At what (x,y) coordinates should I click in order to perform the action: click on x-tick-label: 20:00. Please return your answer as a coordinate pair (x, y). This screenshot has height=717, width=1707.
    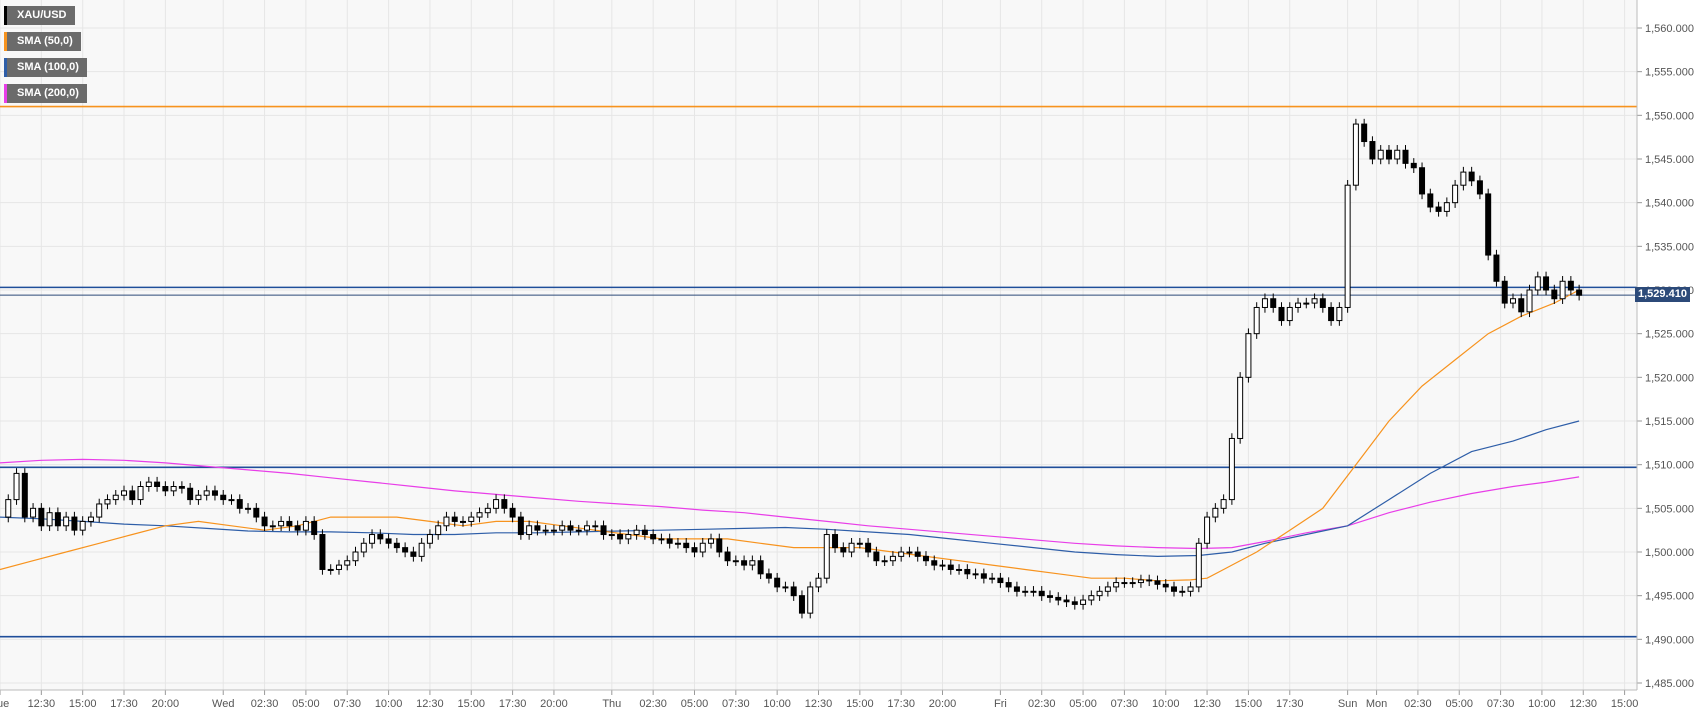
    Looking at the image, I should click on (554, 704).